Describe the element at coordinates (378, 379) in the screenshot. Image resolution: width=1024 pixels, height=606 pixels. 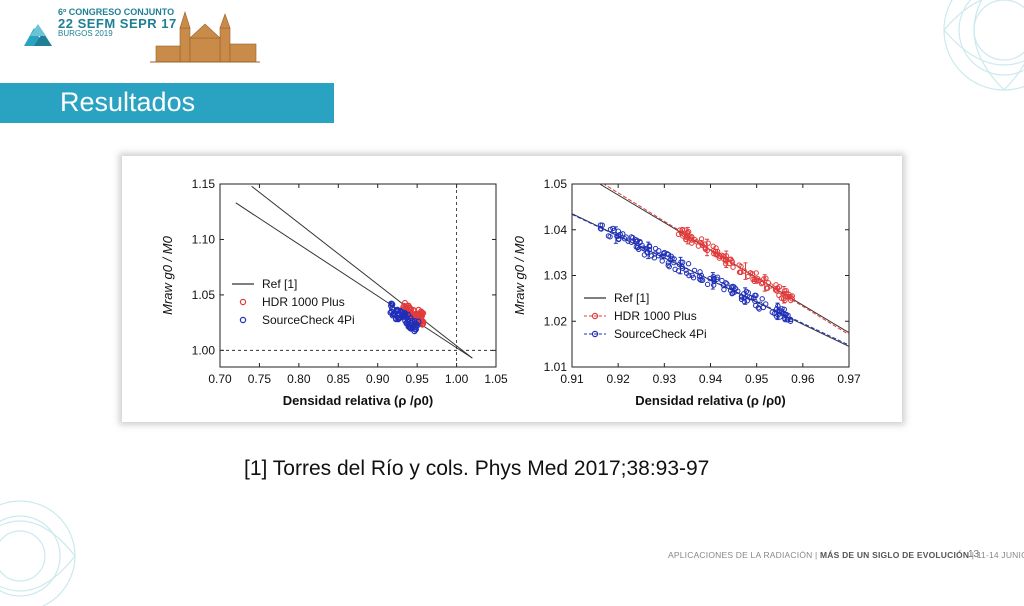
I see `x-tick-label: 0.90` at that location.